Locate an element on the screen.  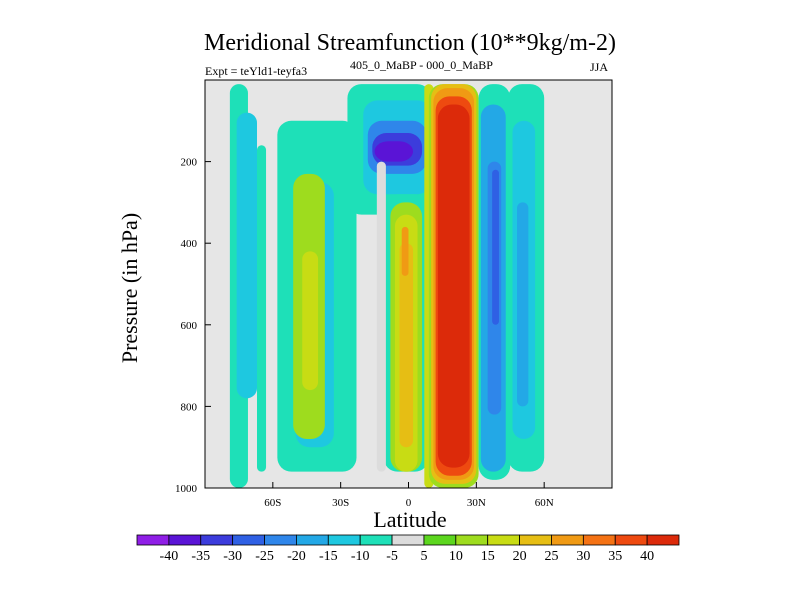
colorbar-label-12: 25 is located at coordinates (551, 556).